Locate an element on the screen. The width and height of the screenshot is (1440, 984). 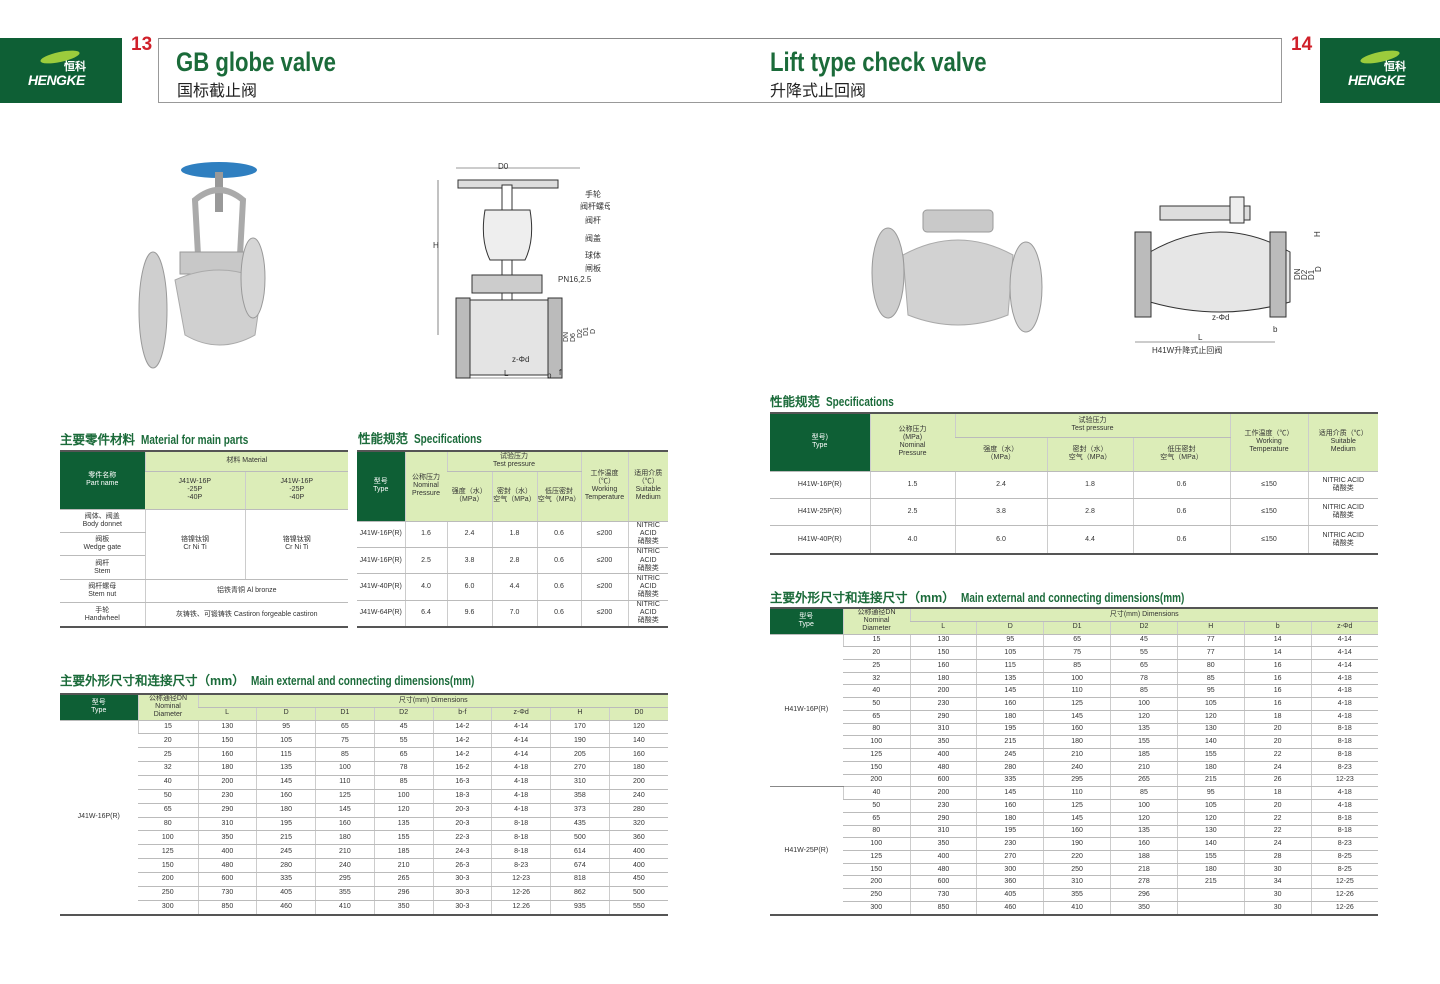
table-row: 65 290 180 145 120 120 22 8-18 is located at coordinates (1074, 819).